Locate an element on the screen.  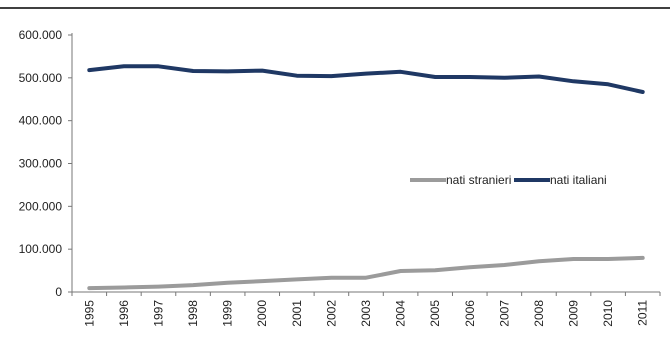
x-tick-label: 1996 is located at coordinates (124, 313).